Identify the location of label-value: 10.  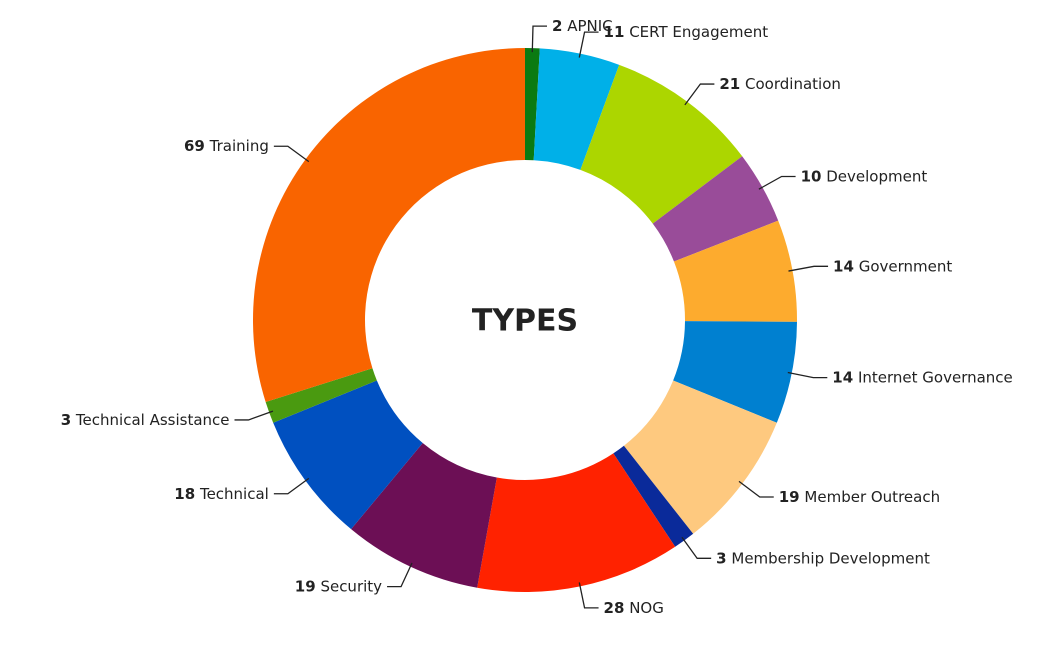
(811, 176).